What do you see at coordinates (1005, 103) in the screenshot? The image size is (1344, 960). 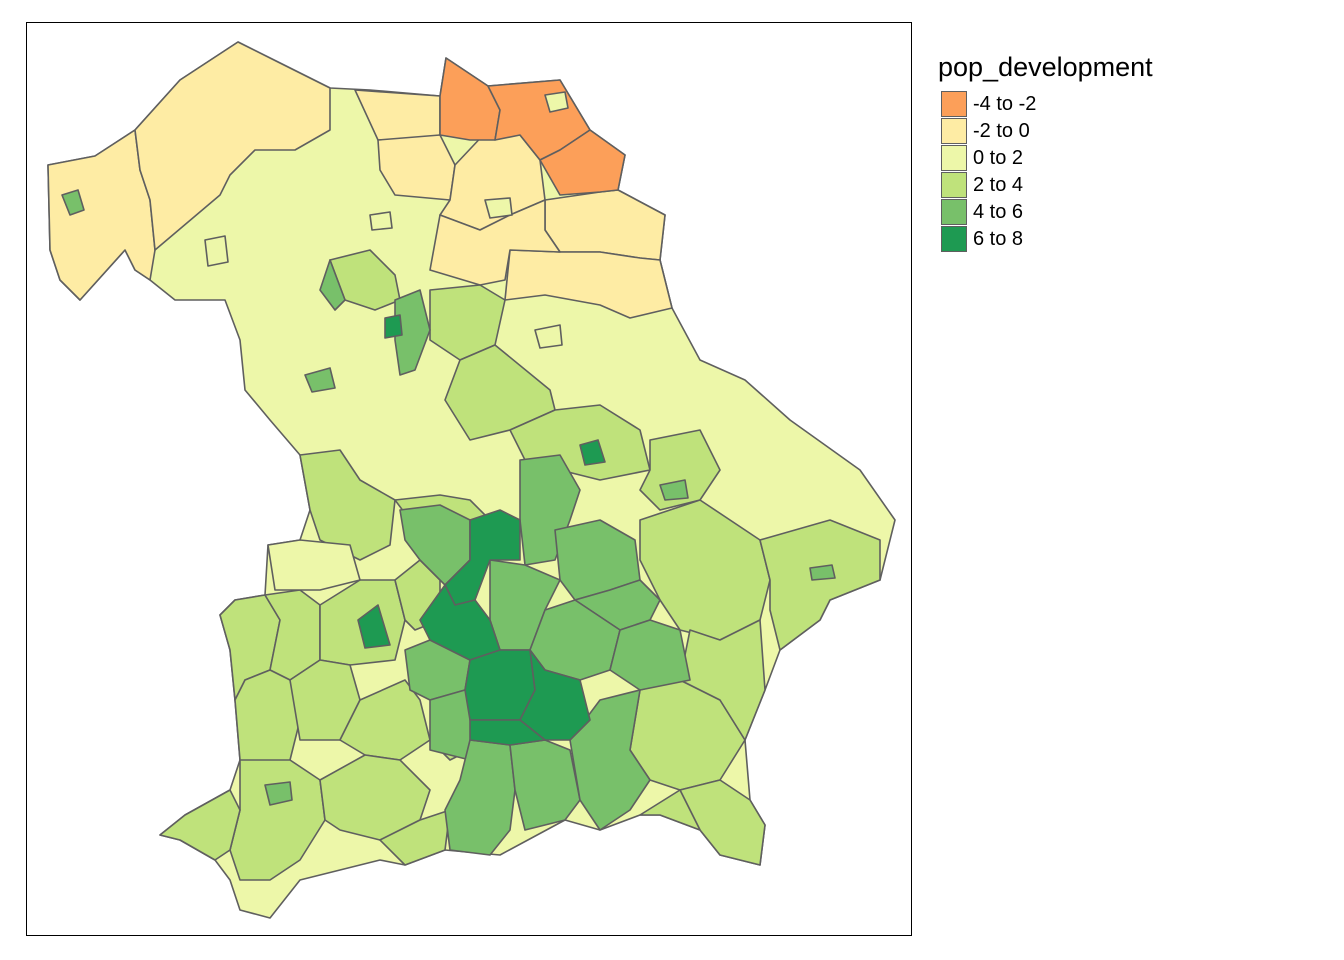 I see `legend-label: -4 to -2` at bounding box center [1005, 103].